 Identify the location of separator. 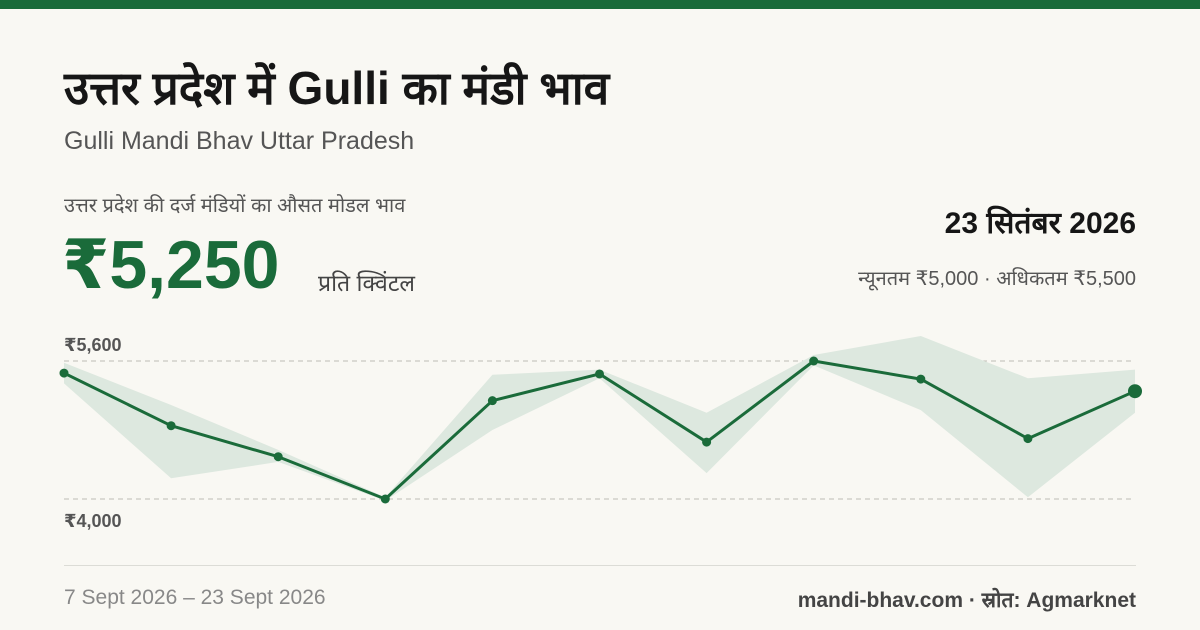
(600, 565).